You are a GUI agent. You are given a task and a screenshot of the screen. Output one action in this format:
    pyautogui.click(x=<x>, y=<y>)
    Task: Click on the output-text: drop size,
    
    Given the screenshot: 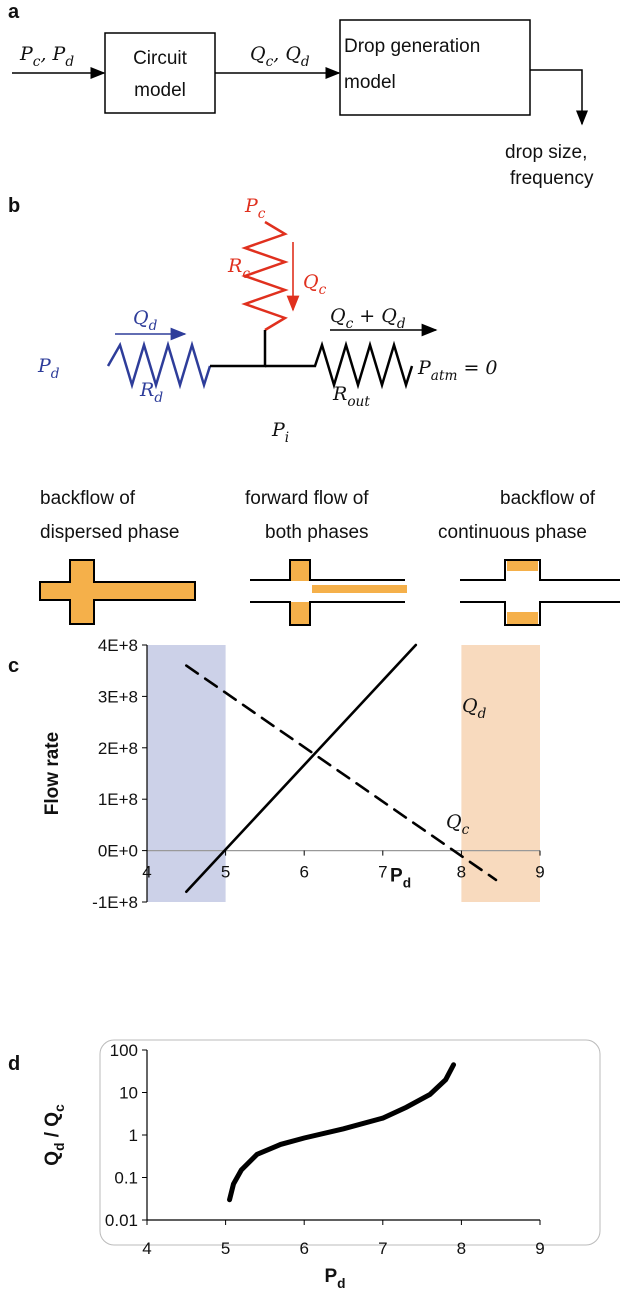 What is the action you would take?
    pyautogui.click(x=546, y=152)
    